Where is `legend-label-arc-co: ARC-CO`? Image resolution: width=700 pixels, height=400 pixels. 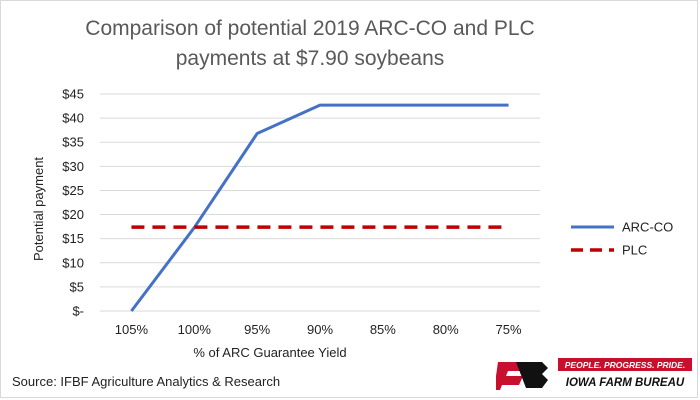
legend-label-arc-co: ARC-CO is located at coordinates (647, 227).